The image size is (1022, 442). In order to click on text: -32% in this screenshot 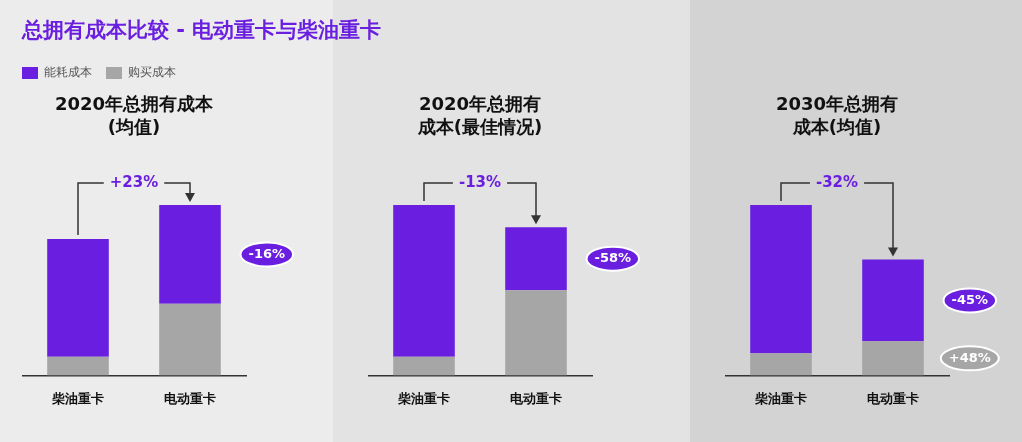, I will do `click(837, 181)`.